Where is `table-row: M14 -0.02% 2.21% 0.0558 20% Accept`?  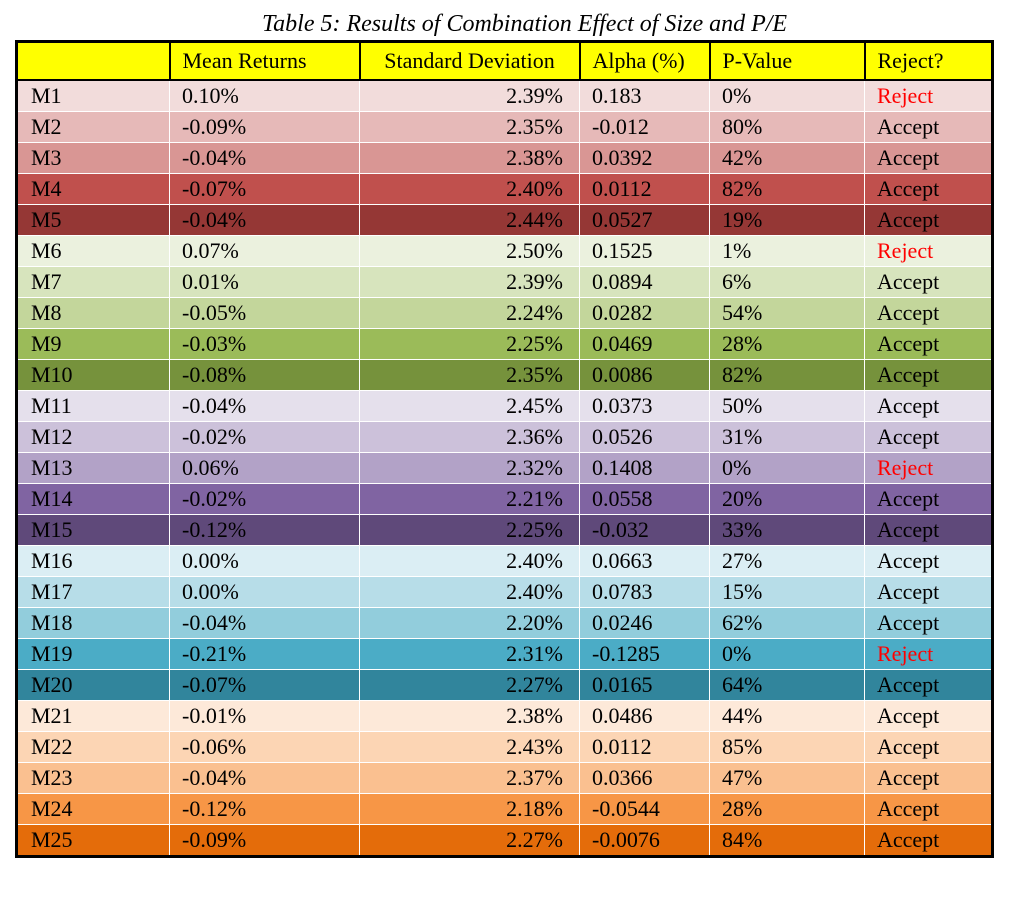 table-row: M14 -0.02% 2.21% 0.0558 20% Accept is located at coordinates (504, 498).